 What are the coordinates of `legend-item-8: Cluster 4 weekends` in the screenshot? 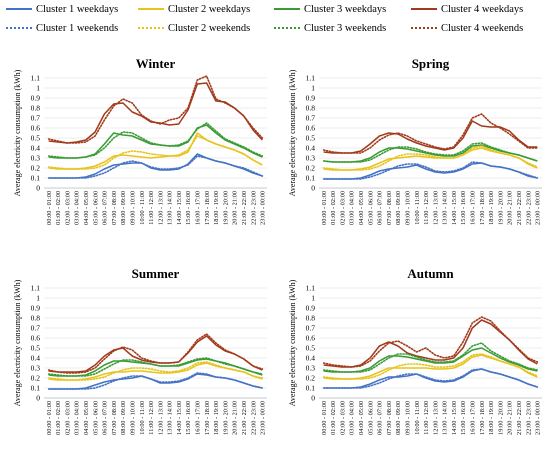 It's located at (467, 28).